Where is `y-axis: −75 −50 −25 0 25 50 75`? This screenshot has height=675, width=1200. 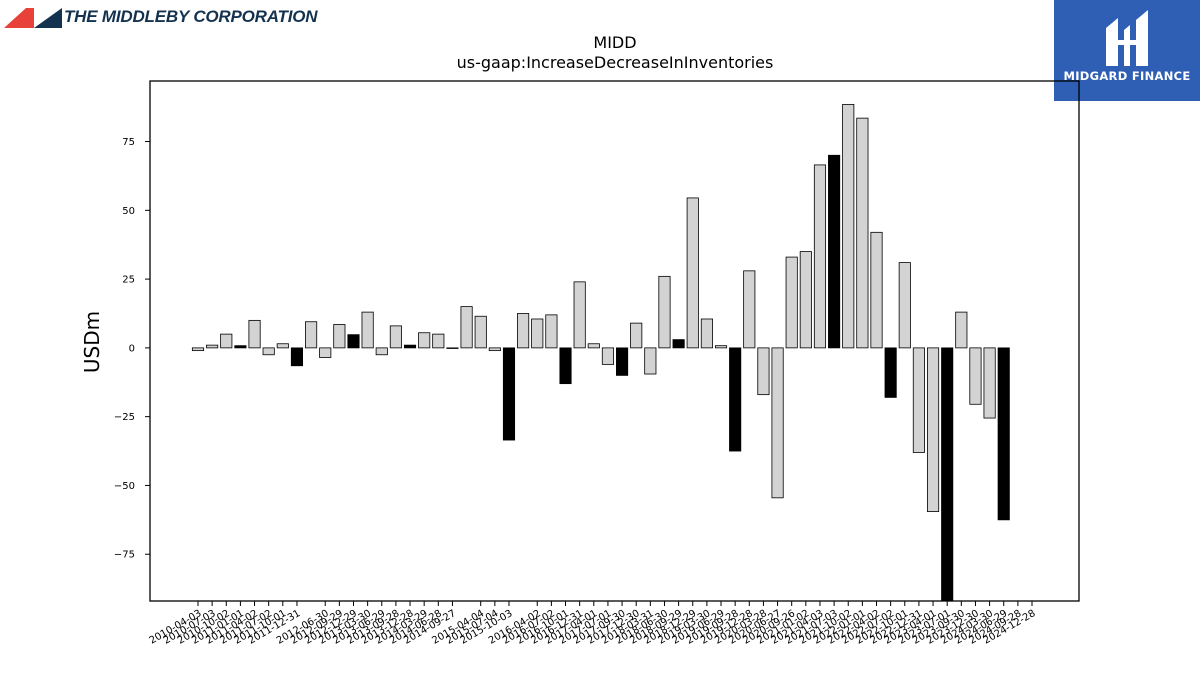 y-axis: −75 −50 −25 0 25 50 75 is located at coordinates (132, 349).